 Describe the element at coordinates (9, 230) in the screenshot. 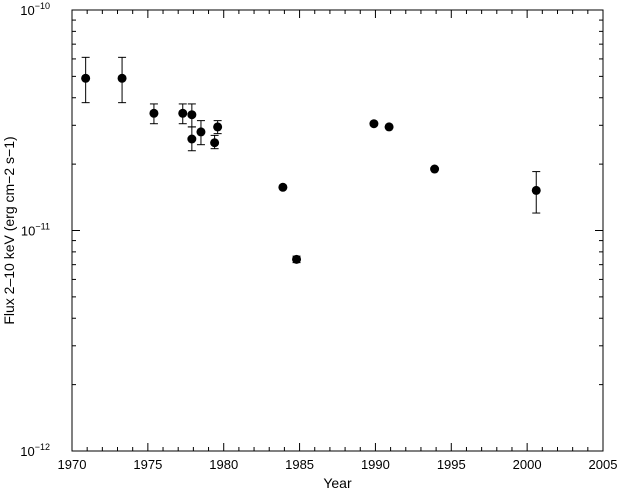

I see `y-axis-title: Flux 2–10 keV (erg cm−2 s−1)` at that location.